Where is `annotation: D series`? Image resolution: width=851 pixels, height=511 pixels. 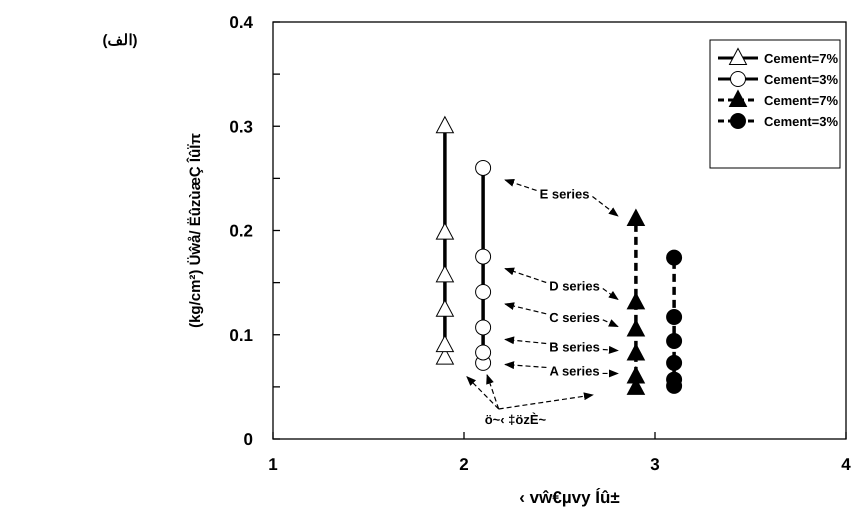 annotation: D series is located at coordinates (574, 286).